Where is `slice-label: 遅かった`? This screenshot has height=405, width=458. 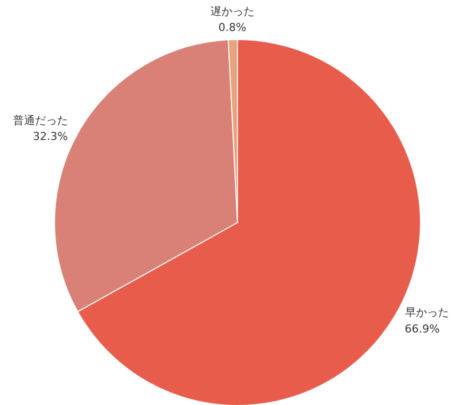
slice-label: 遅かった is located at coordinates (232, 11).